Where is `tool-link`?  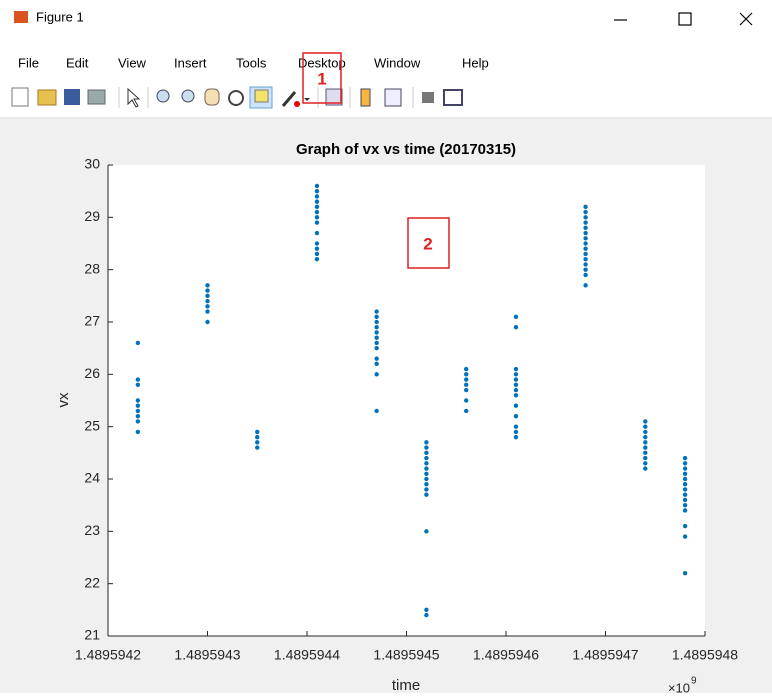
tool-link is located at coordinates (334, 97).